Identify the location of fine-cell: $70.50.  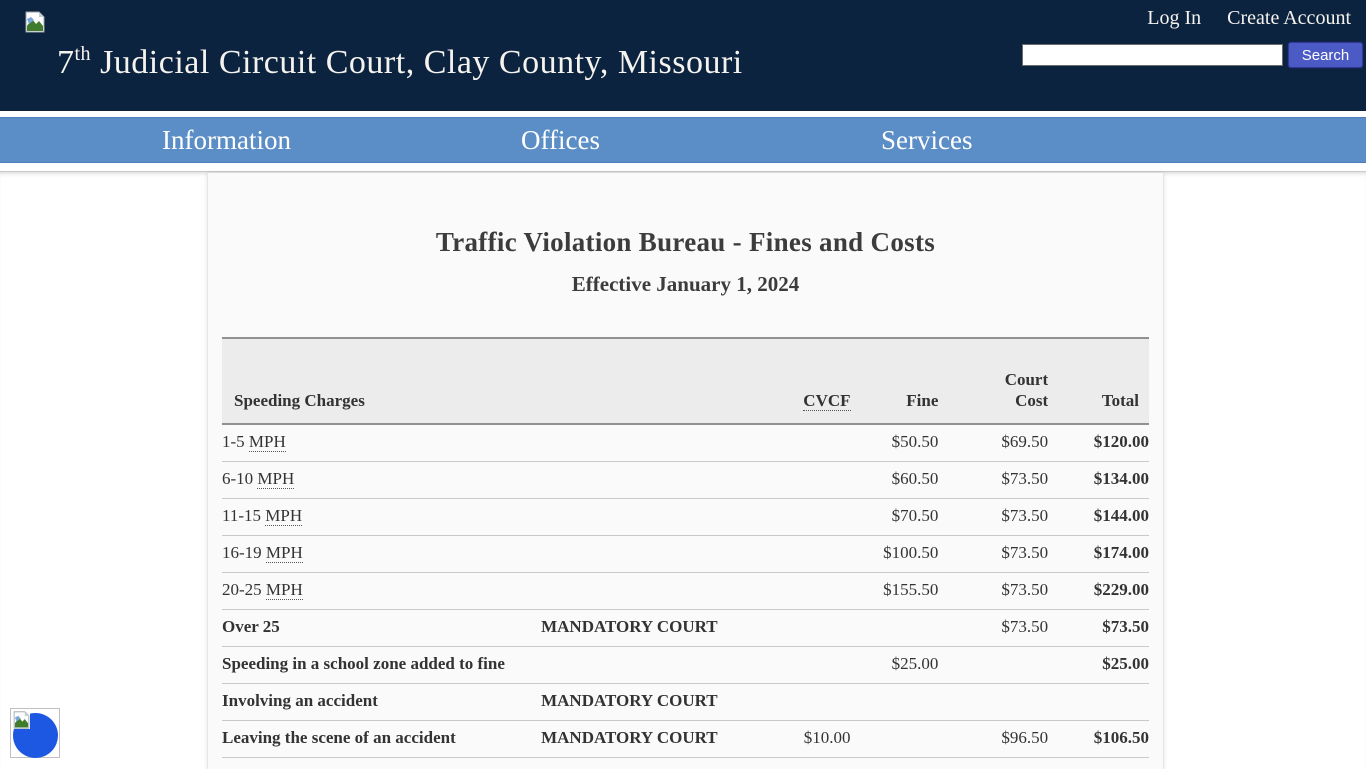
(894, 517).